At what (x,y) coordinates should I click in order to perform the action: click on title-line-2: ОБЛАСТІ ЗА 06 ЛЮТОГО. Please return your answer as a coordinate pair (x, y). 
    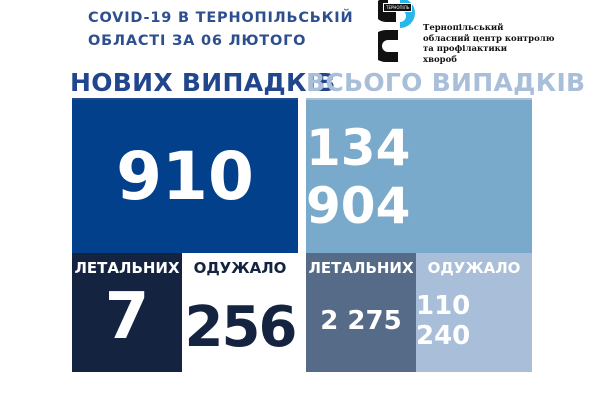
    Looking at the image, I should click on (197, 41).